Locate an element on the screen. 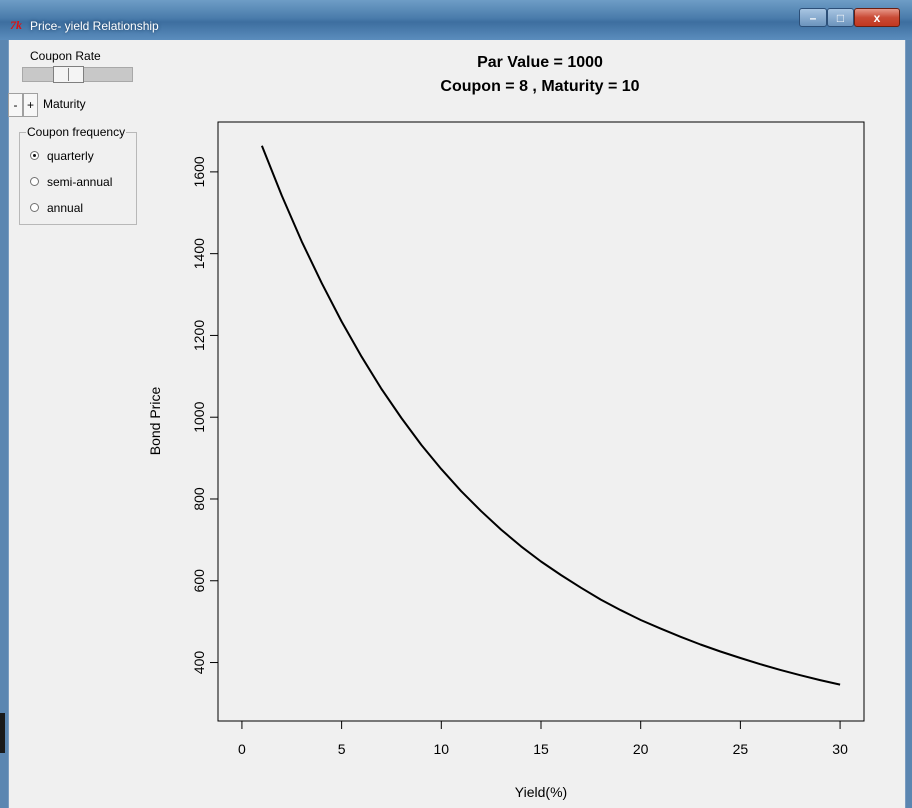 The width and height of the screenshot is (912, 808). window-titlebar: 7k Price- yield Relationship – □ x is located at coordinates (456, 20).